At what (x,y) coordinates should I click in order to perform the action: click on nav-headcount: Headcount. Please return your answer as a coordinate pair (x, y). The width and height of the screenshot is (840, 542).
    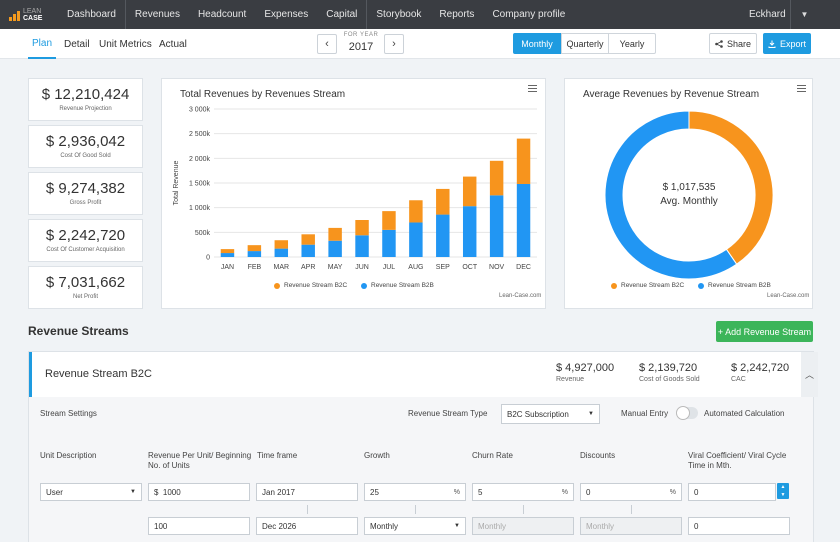
    Looking at the image, I should click on (222, 14).